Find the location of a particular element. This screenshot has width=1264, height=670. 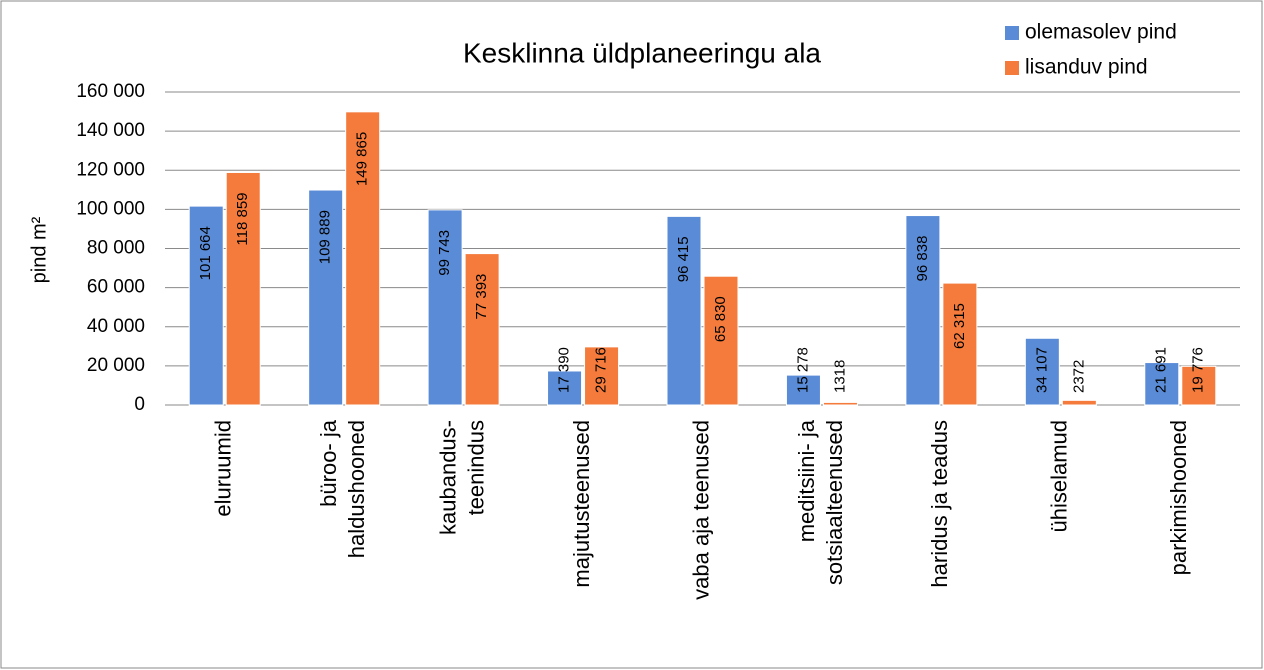

x-tick-label: parkimishooned is located at coordinates (1178, 497).